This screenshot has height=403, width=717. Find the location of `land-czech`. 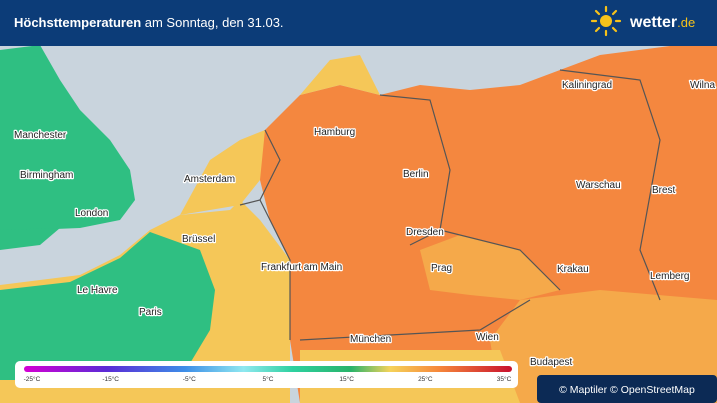

land-czech is located at coordinates (490, 267).